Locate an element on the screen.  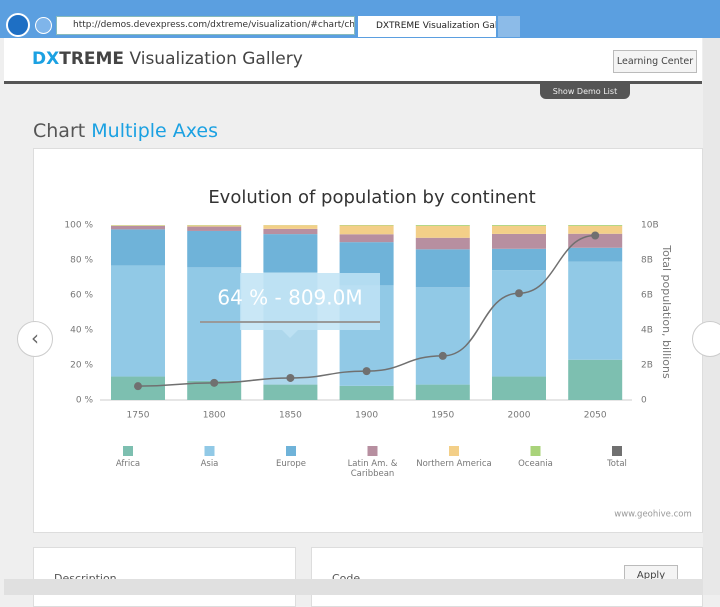
panel-left: Description is located at coordinates (164, 577).